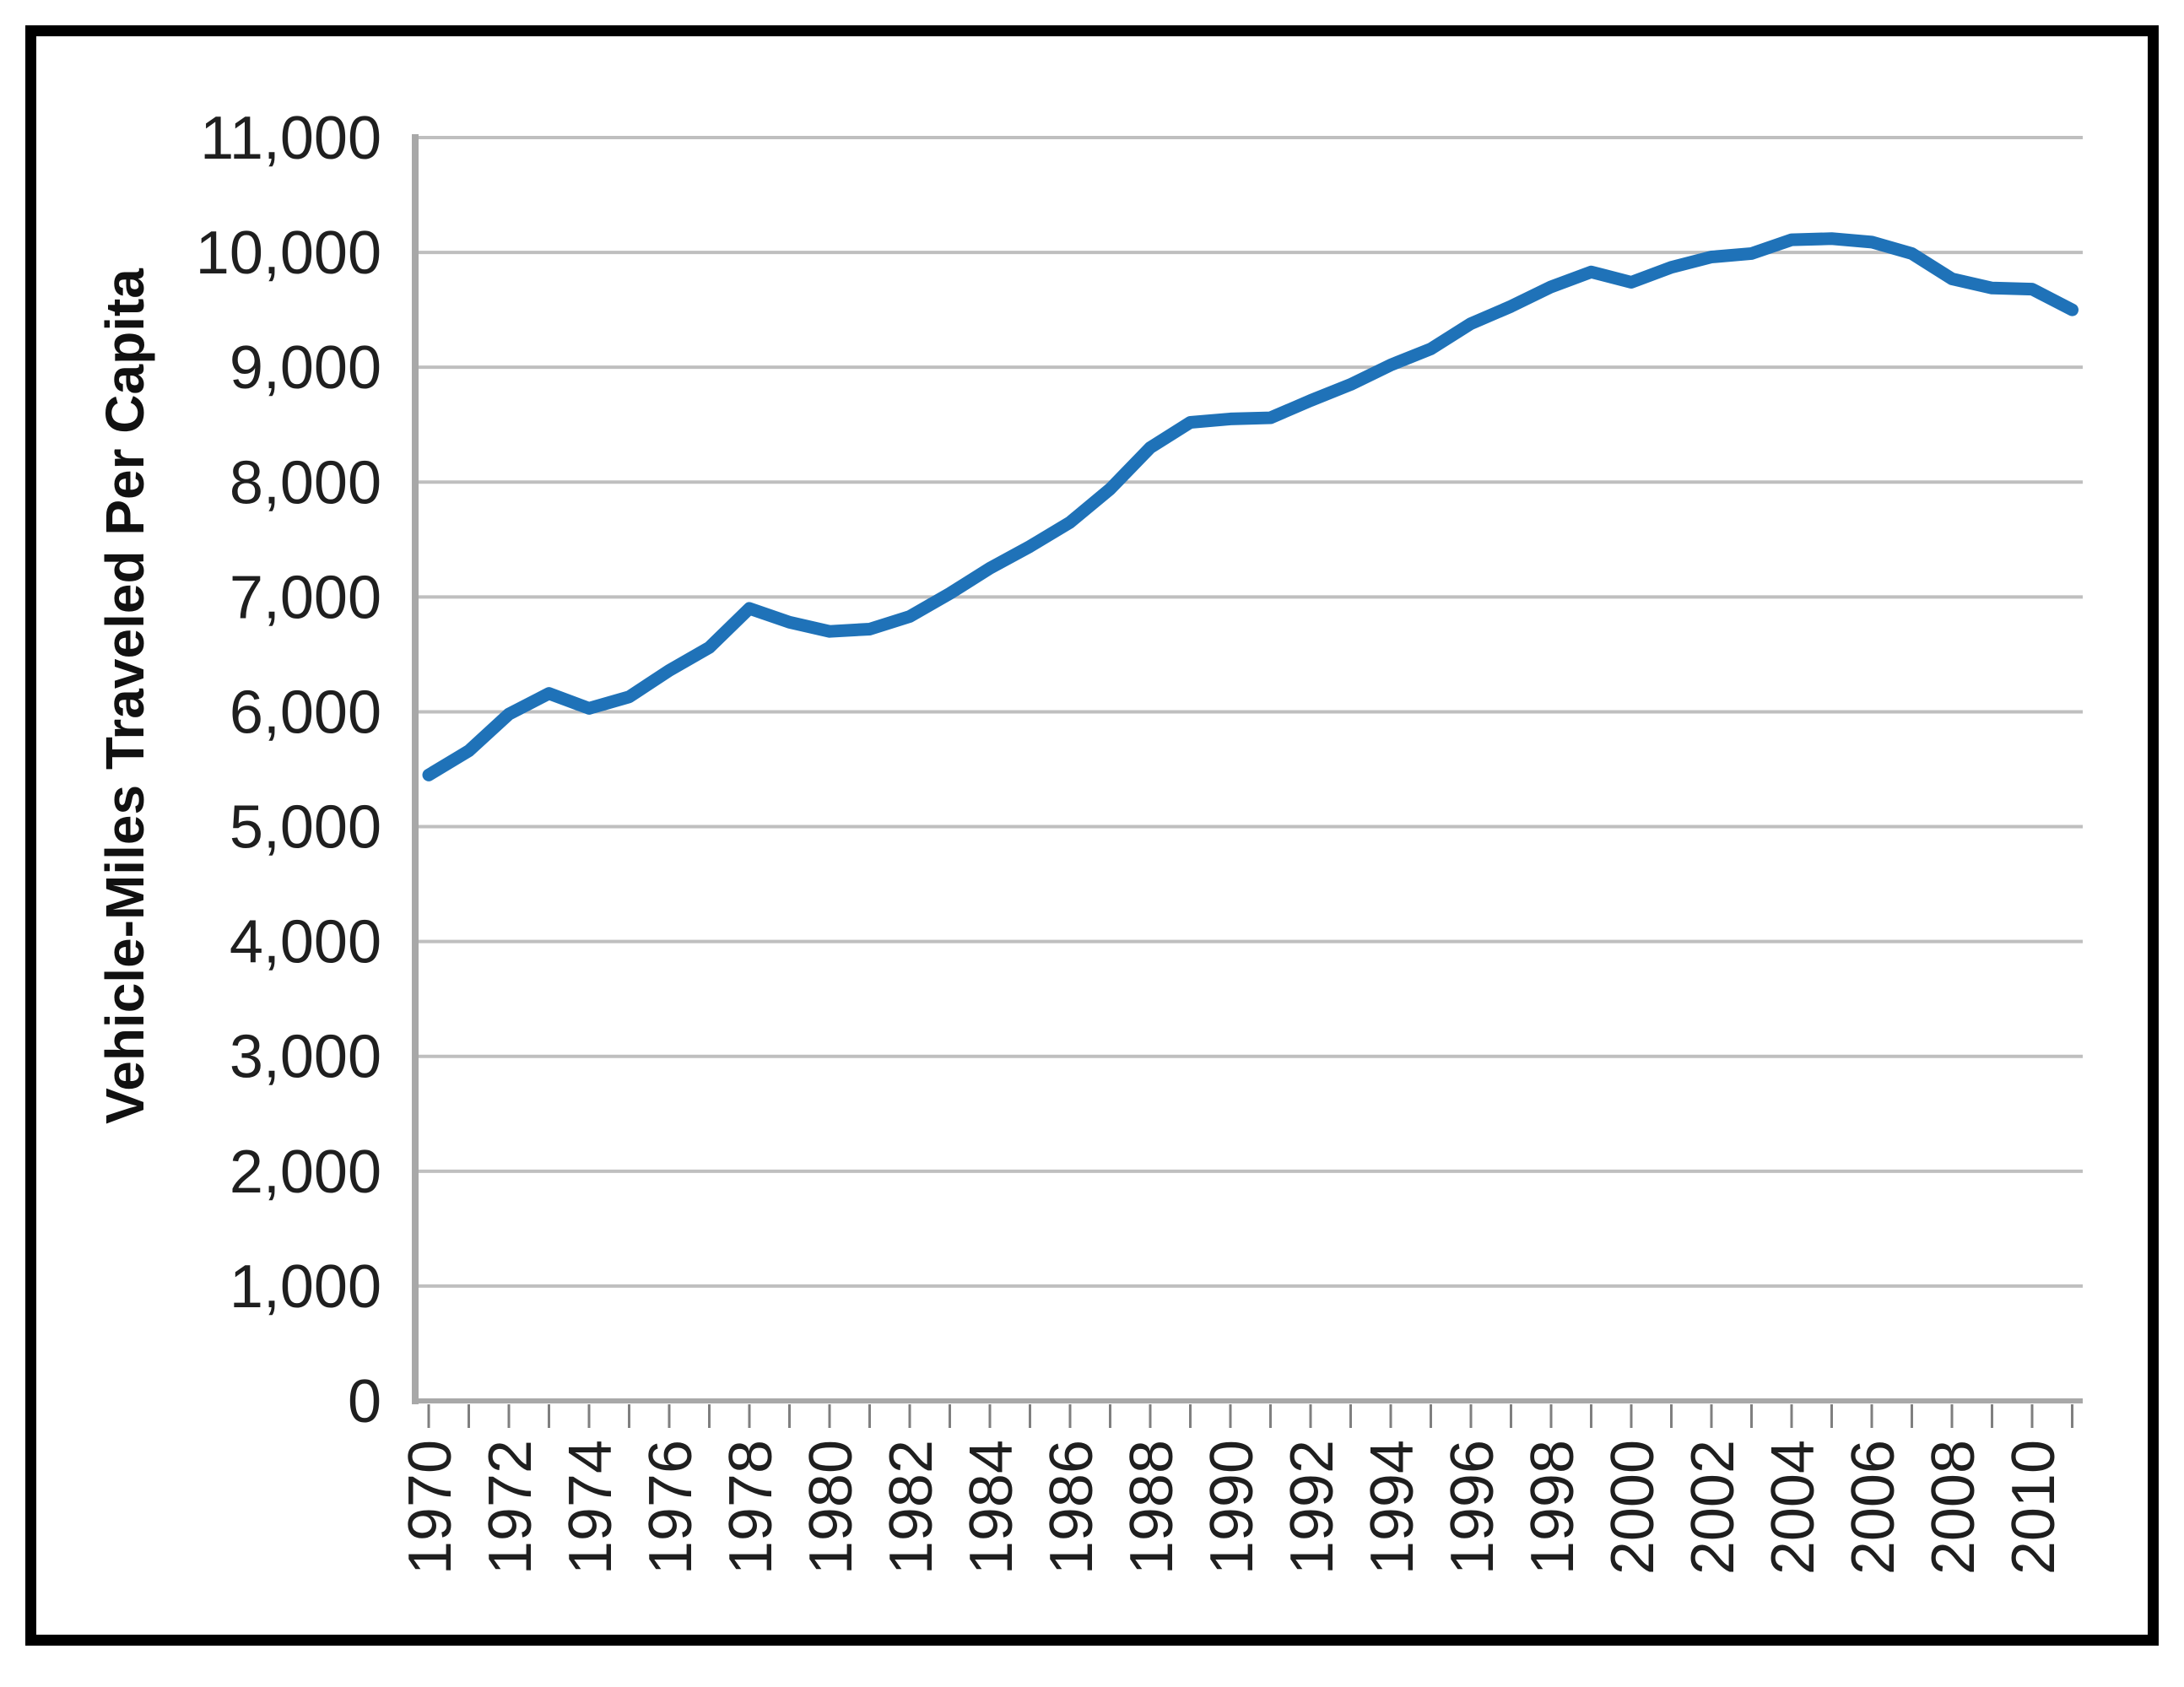  What do you see at coordinates (305, 368) in the screenshot?
I see `y-axis-label: 9,000` at bounding box center [305, 368].